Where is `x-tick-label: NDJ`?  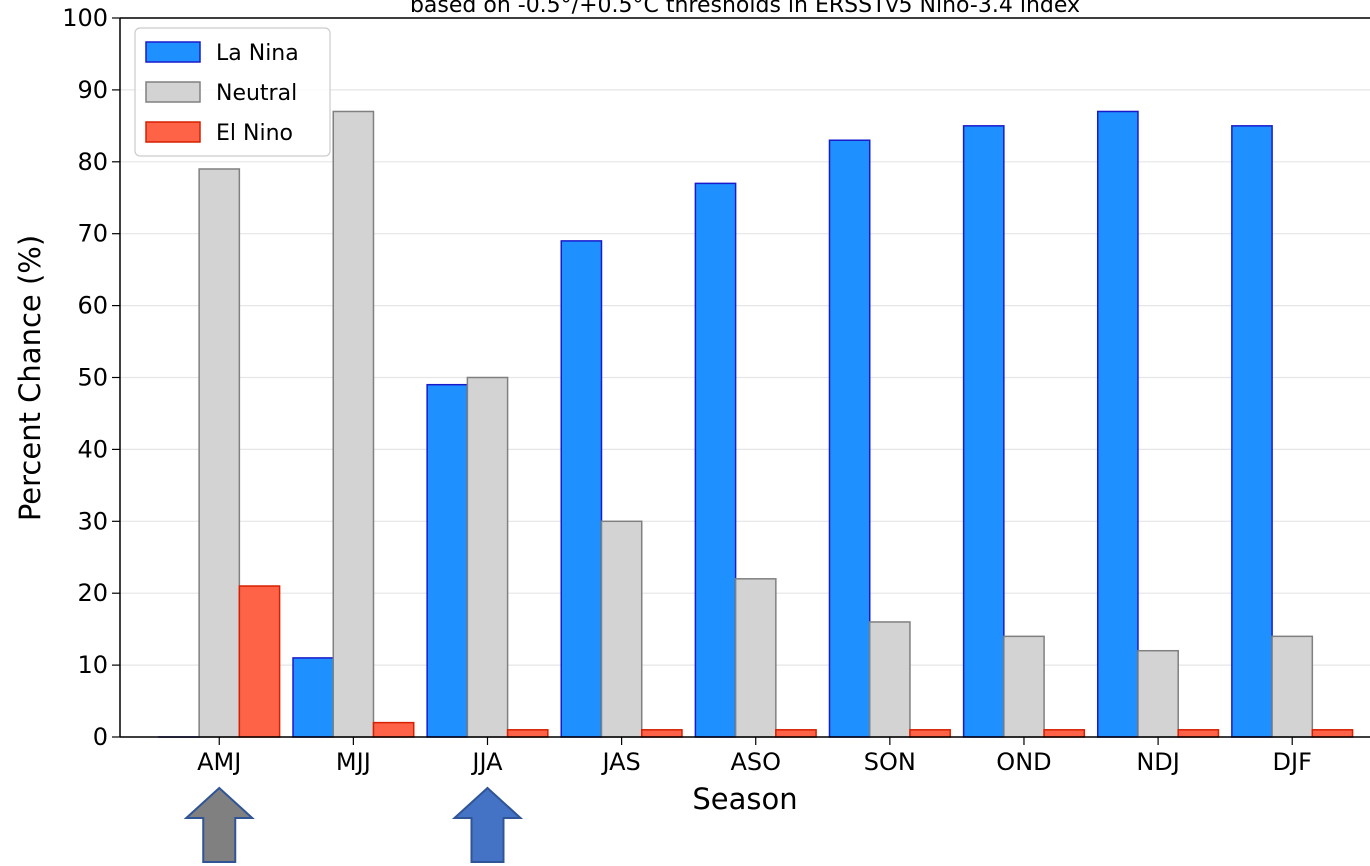 x-tick-label: NDJ is located at coordinates (1158, 762).